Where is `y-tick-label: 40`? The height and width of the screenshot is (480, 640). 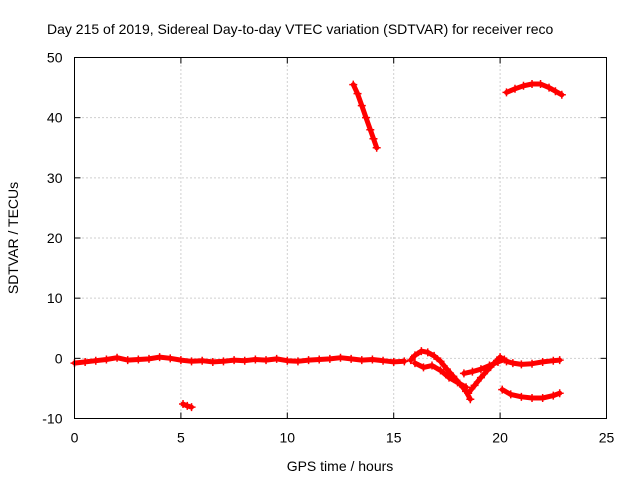 y-tick-label: 40 is located at coordinates (55, 118).